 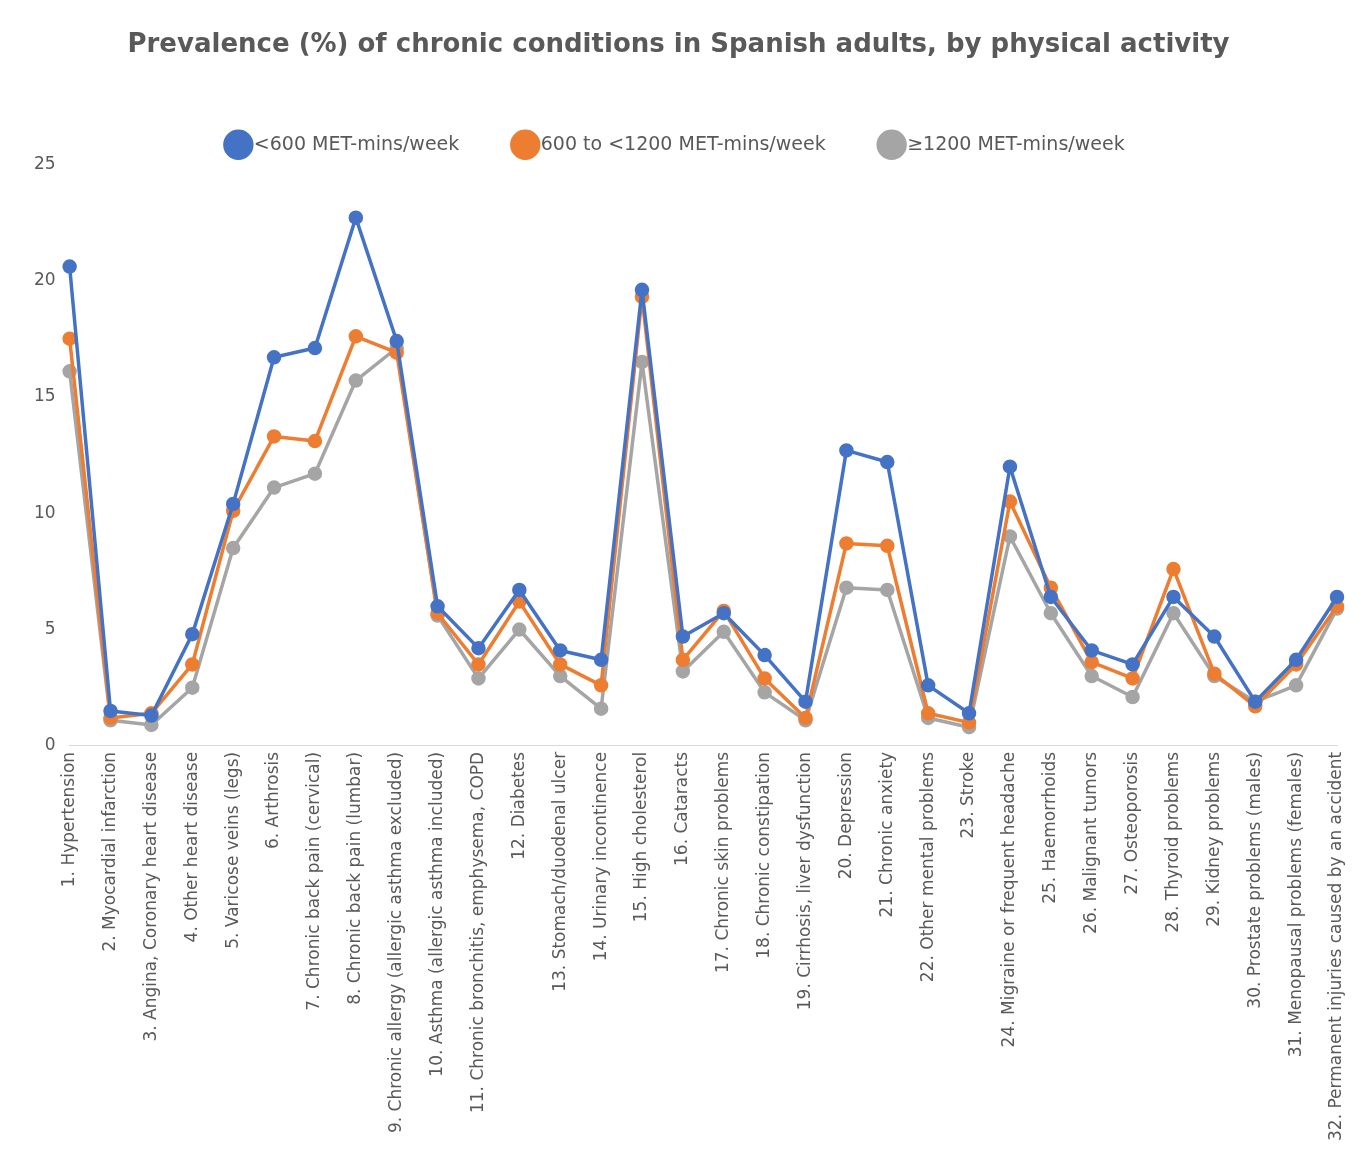 What do you see at coordinates (1253, 880) in the screenshot?
I see `x-tick-label: 30. Prostate problems (males)` at bounding box center [1253, 880].